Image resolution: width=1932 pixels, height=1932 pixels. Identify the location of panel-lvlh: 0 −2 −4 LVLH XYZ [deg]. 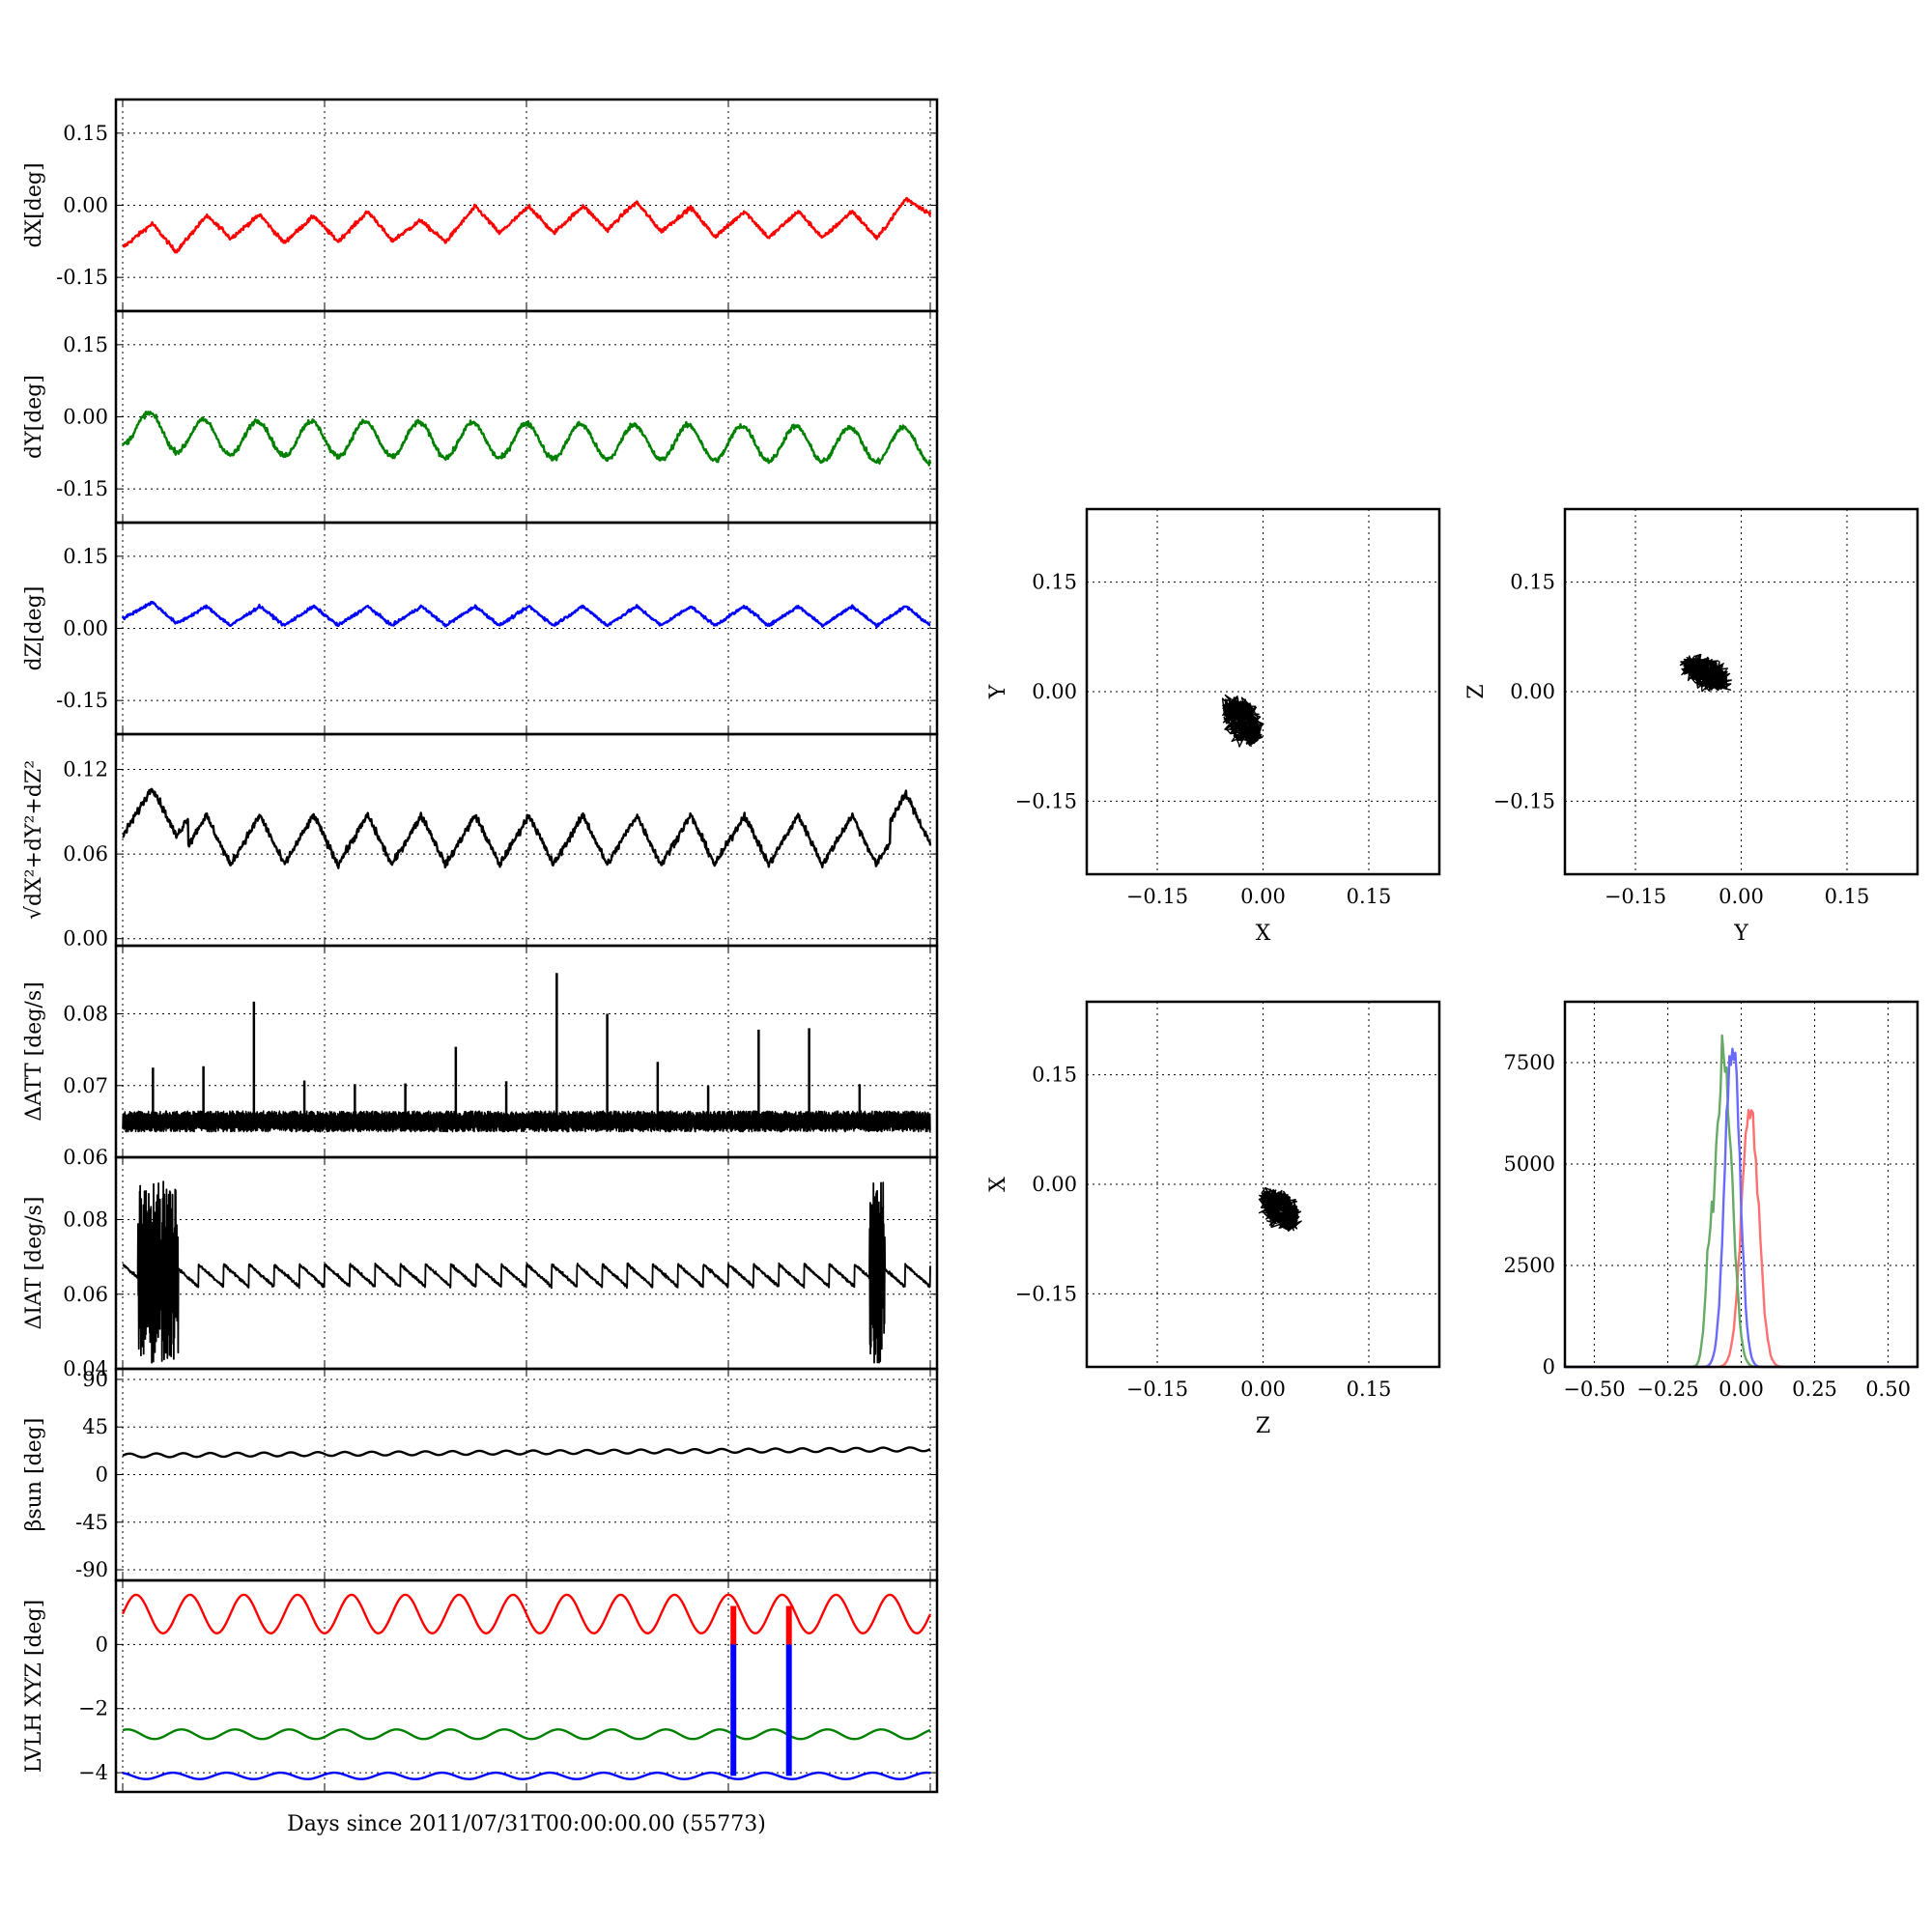
(480, 1686).